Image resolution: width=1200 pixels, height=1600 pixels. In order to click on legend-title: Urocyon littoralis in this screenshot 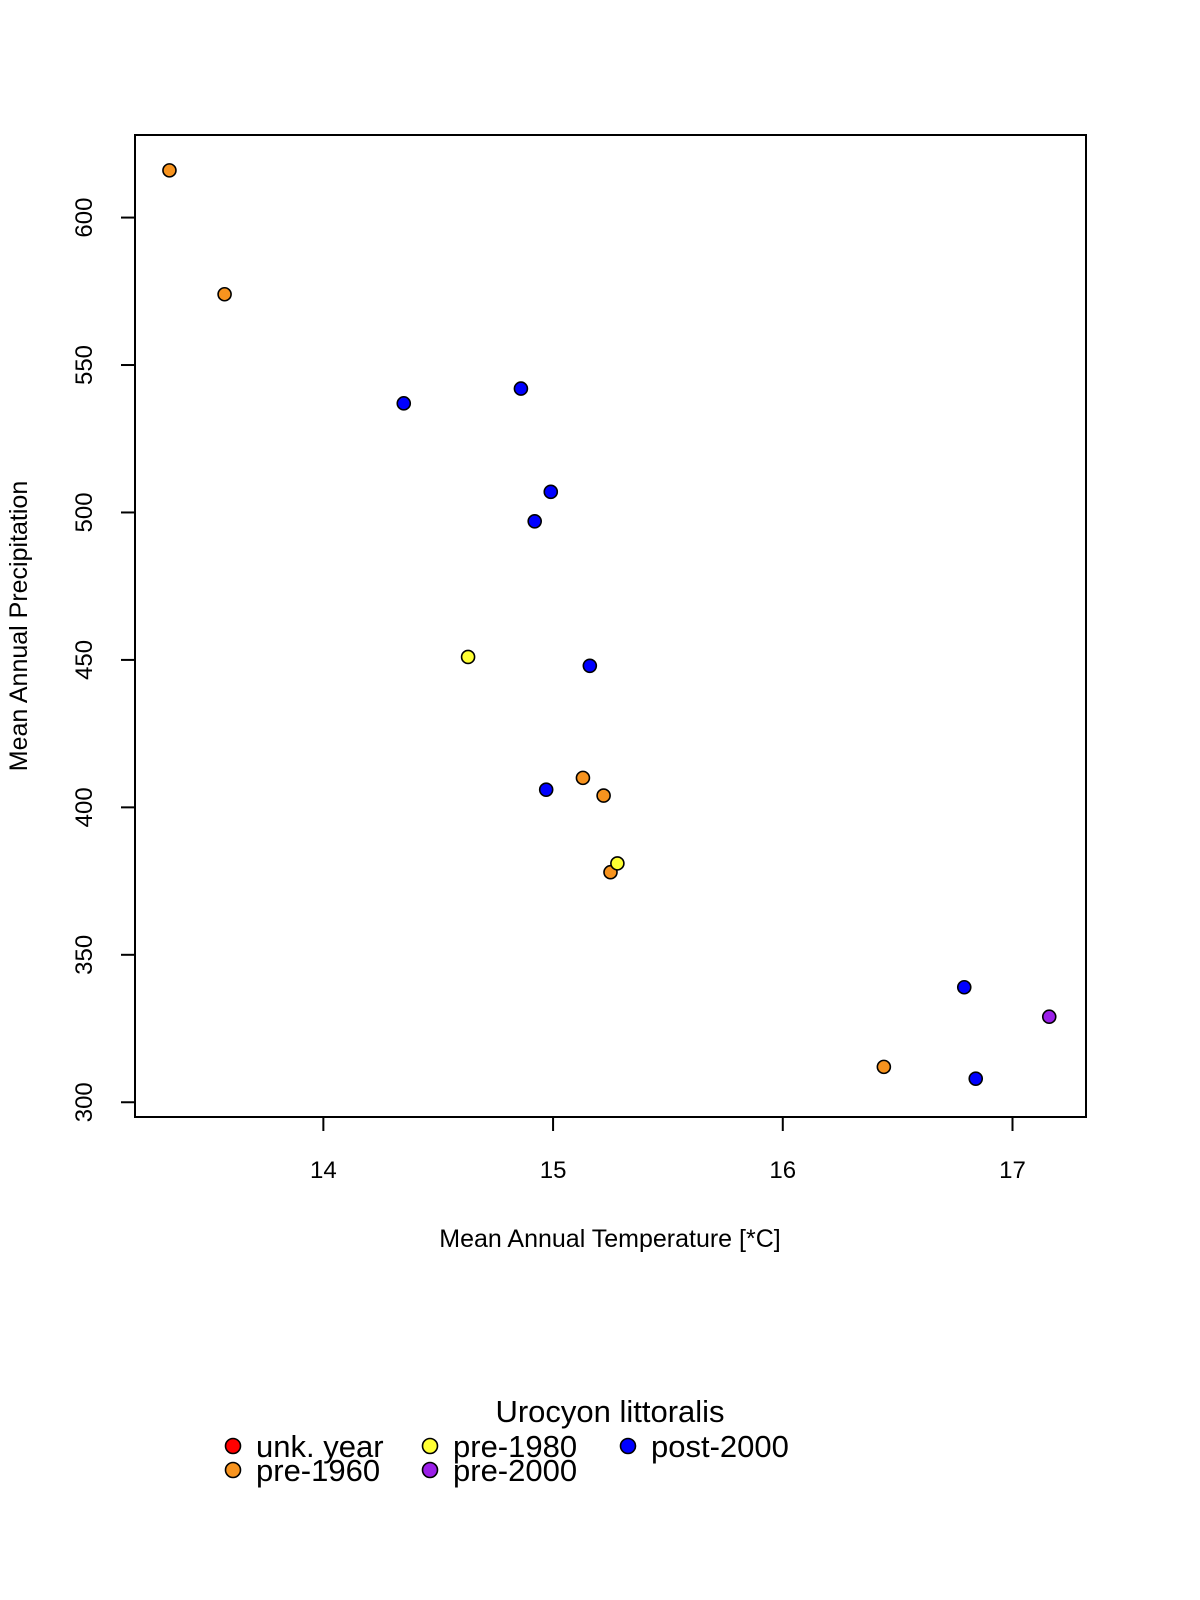, I will do `click(609, 1411)`.